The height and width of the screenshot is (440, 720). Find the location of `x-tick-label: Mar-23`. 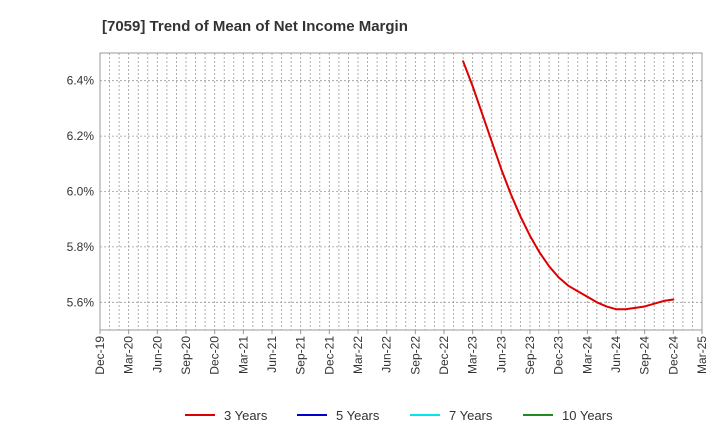

x-tick-label: Mar-23 is located at coordinates (473, 355).